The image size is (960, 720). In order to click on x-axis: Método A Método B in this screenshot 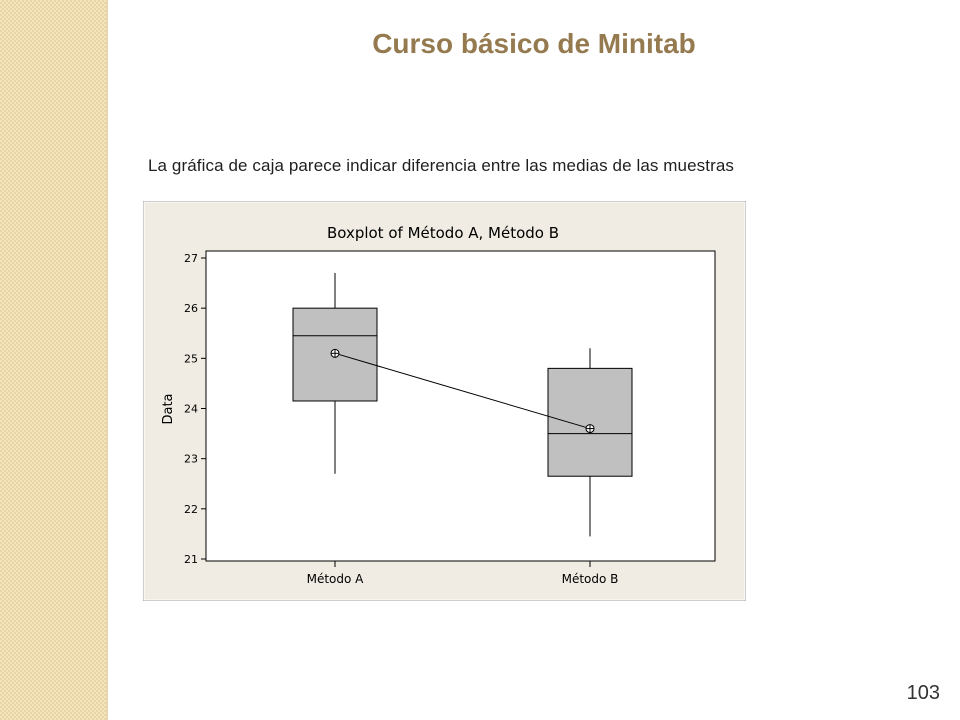, I will do `click(463, 573)`.